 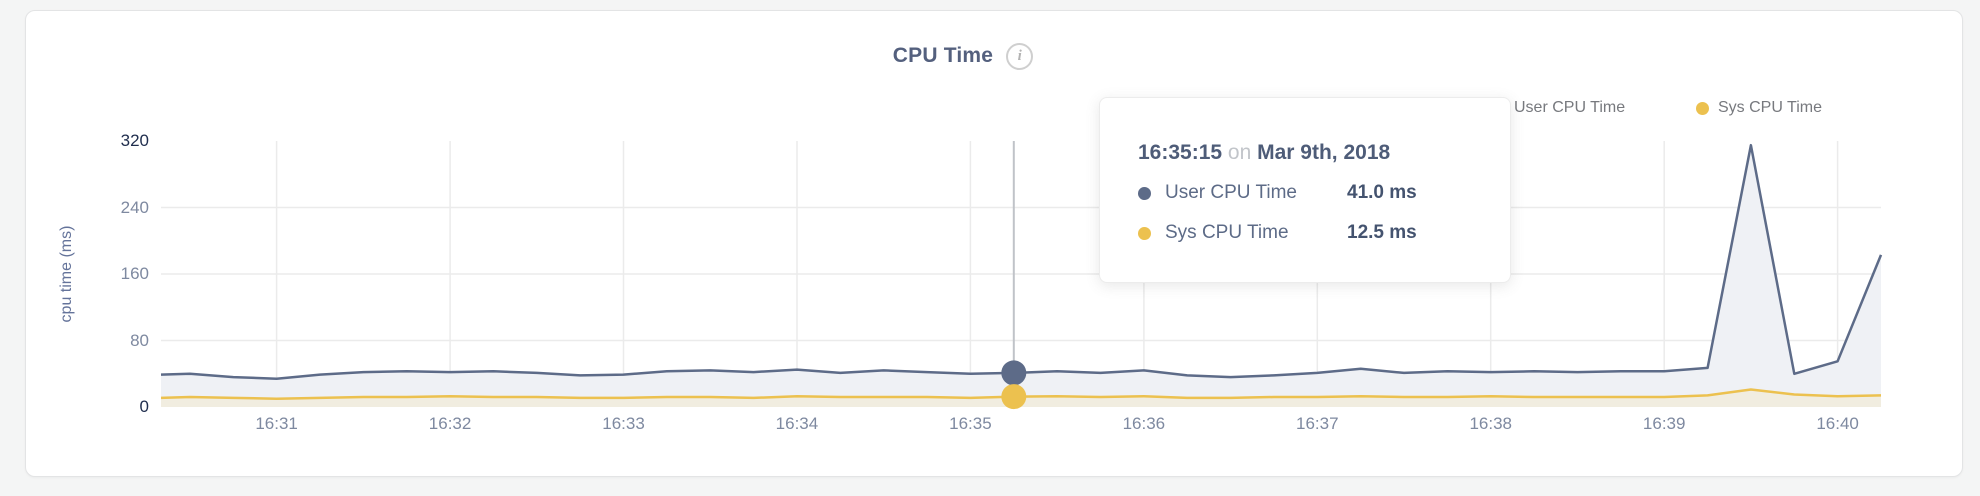 What do you see at coordinates (1144, 193) in the screenshot?
I see `user-series-dot-icon` at bounding box center [1144, 193].